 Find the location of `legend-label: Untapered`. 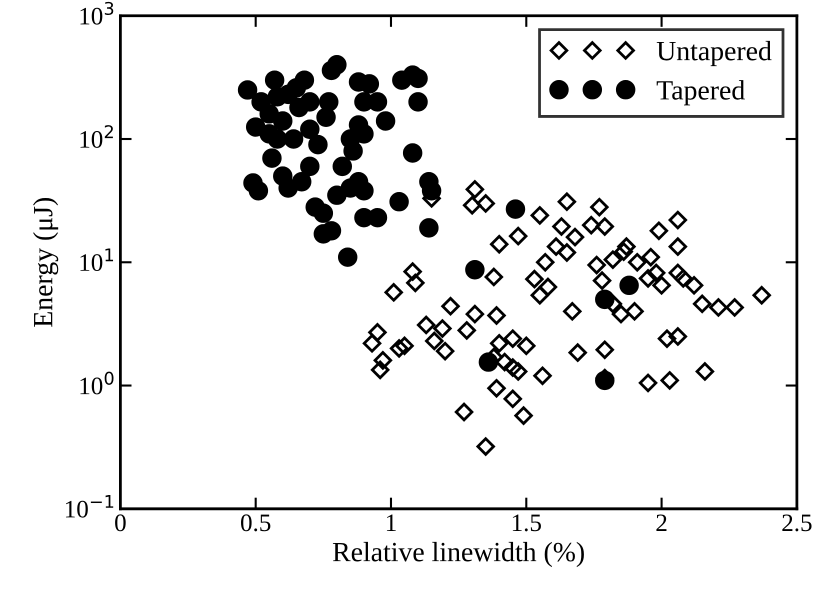

legend-label: Untapered is located at coordinates (714, 53).